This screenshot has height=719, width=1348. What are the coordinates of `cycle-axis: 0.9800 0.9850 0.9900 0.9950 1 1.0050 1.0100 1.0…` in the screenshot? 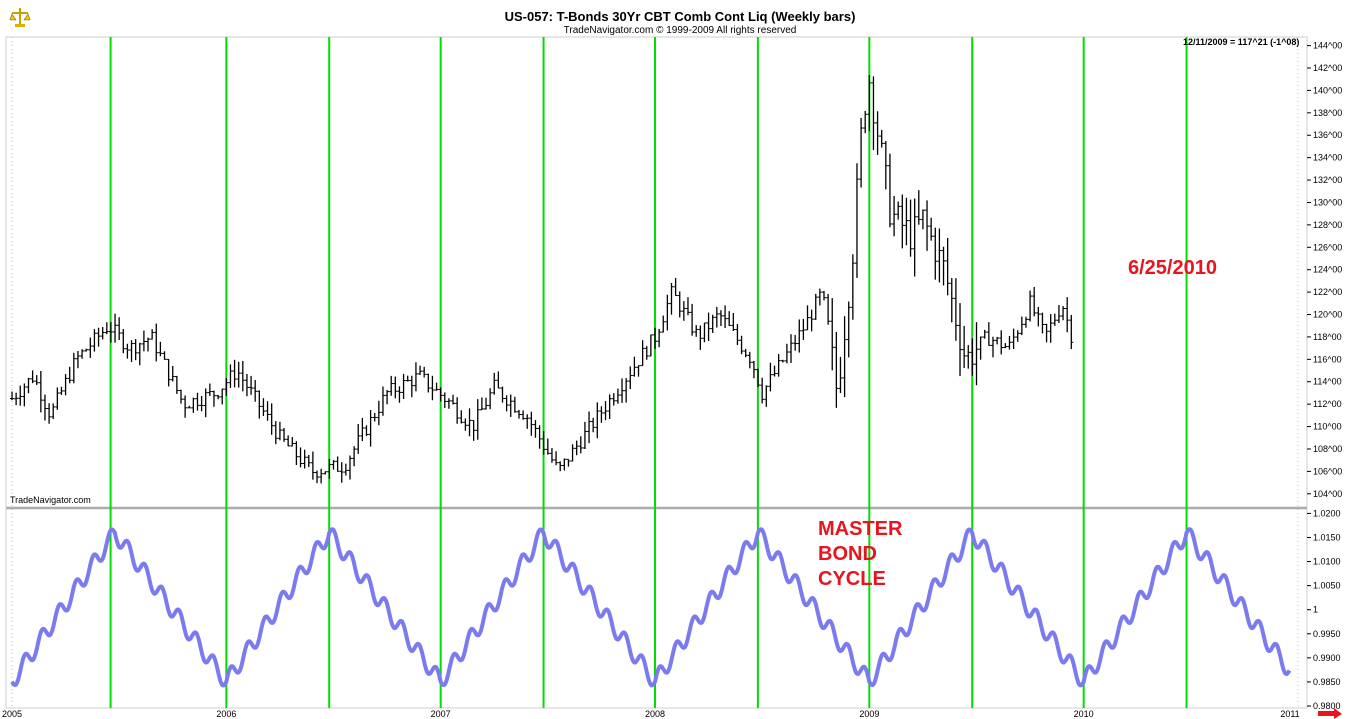 It's located at (1324, 609).